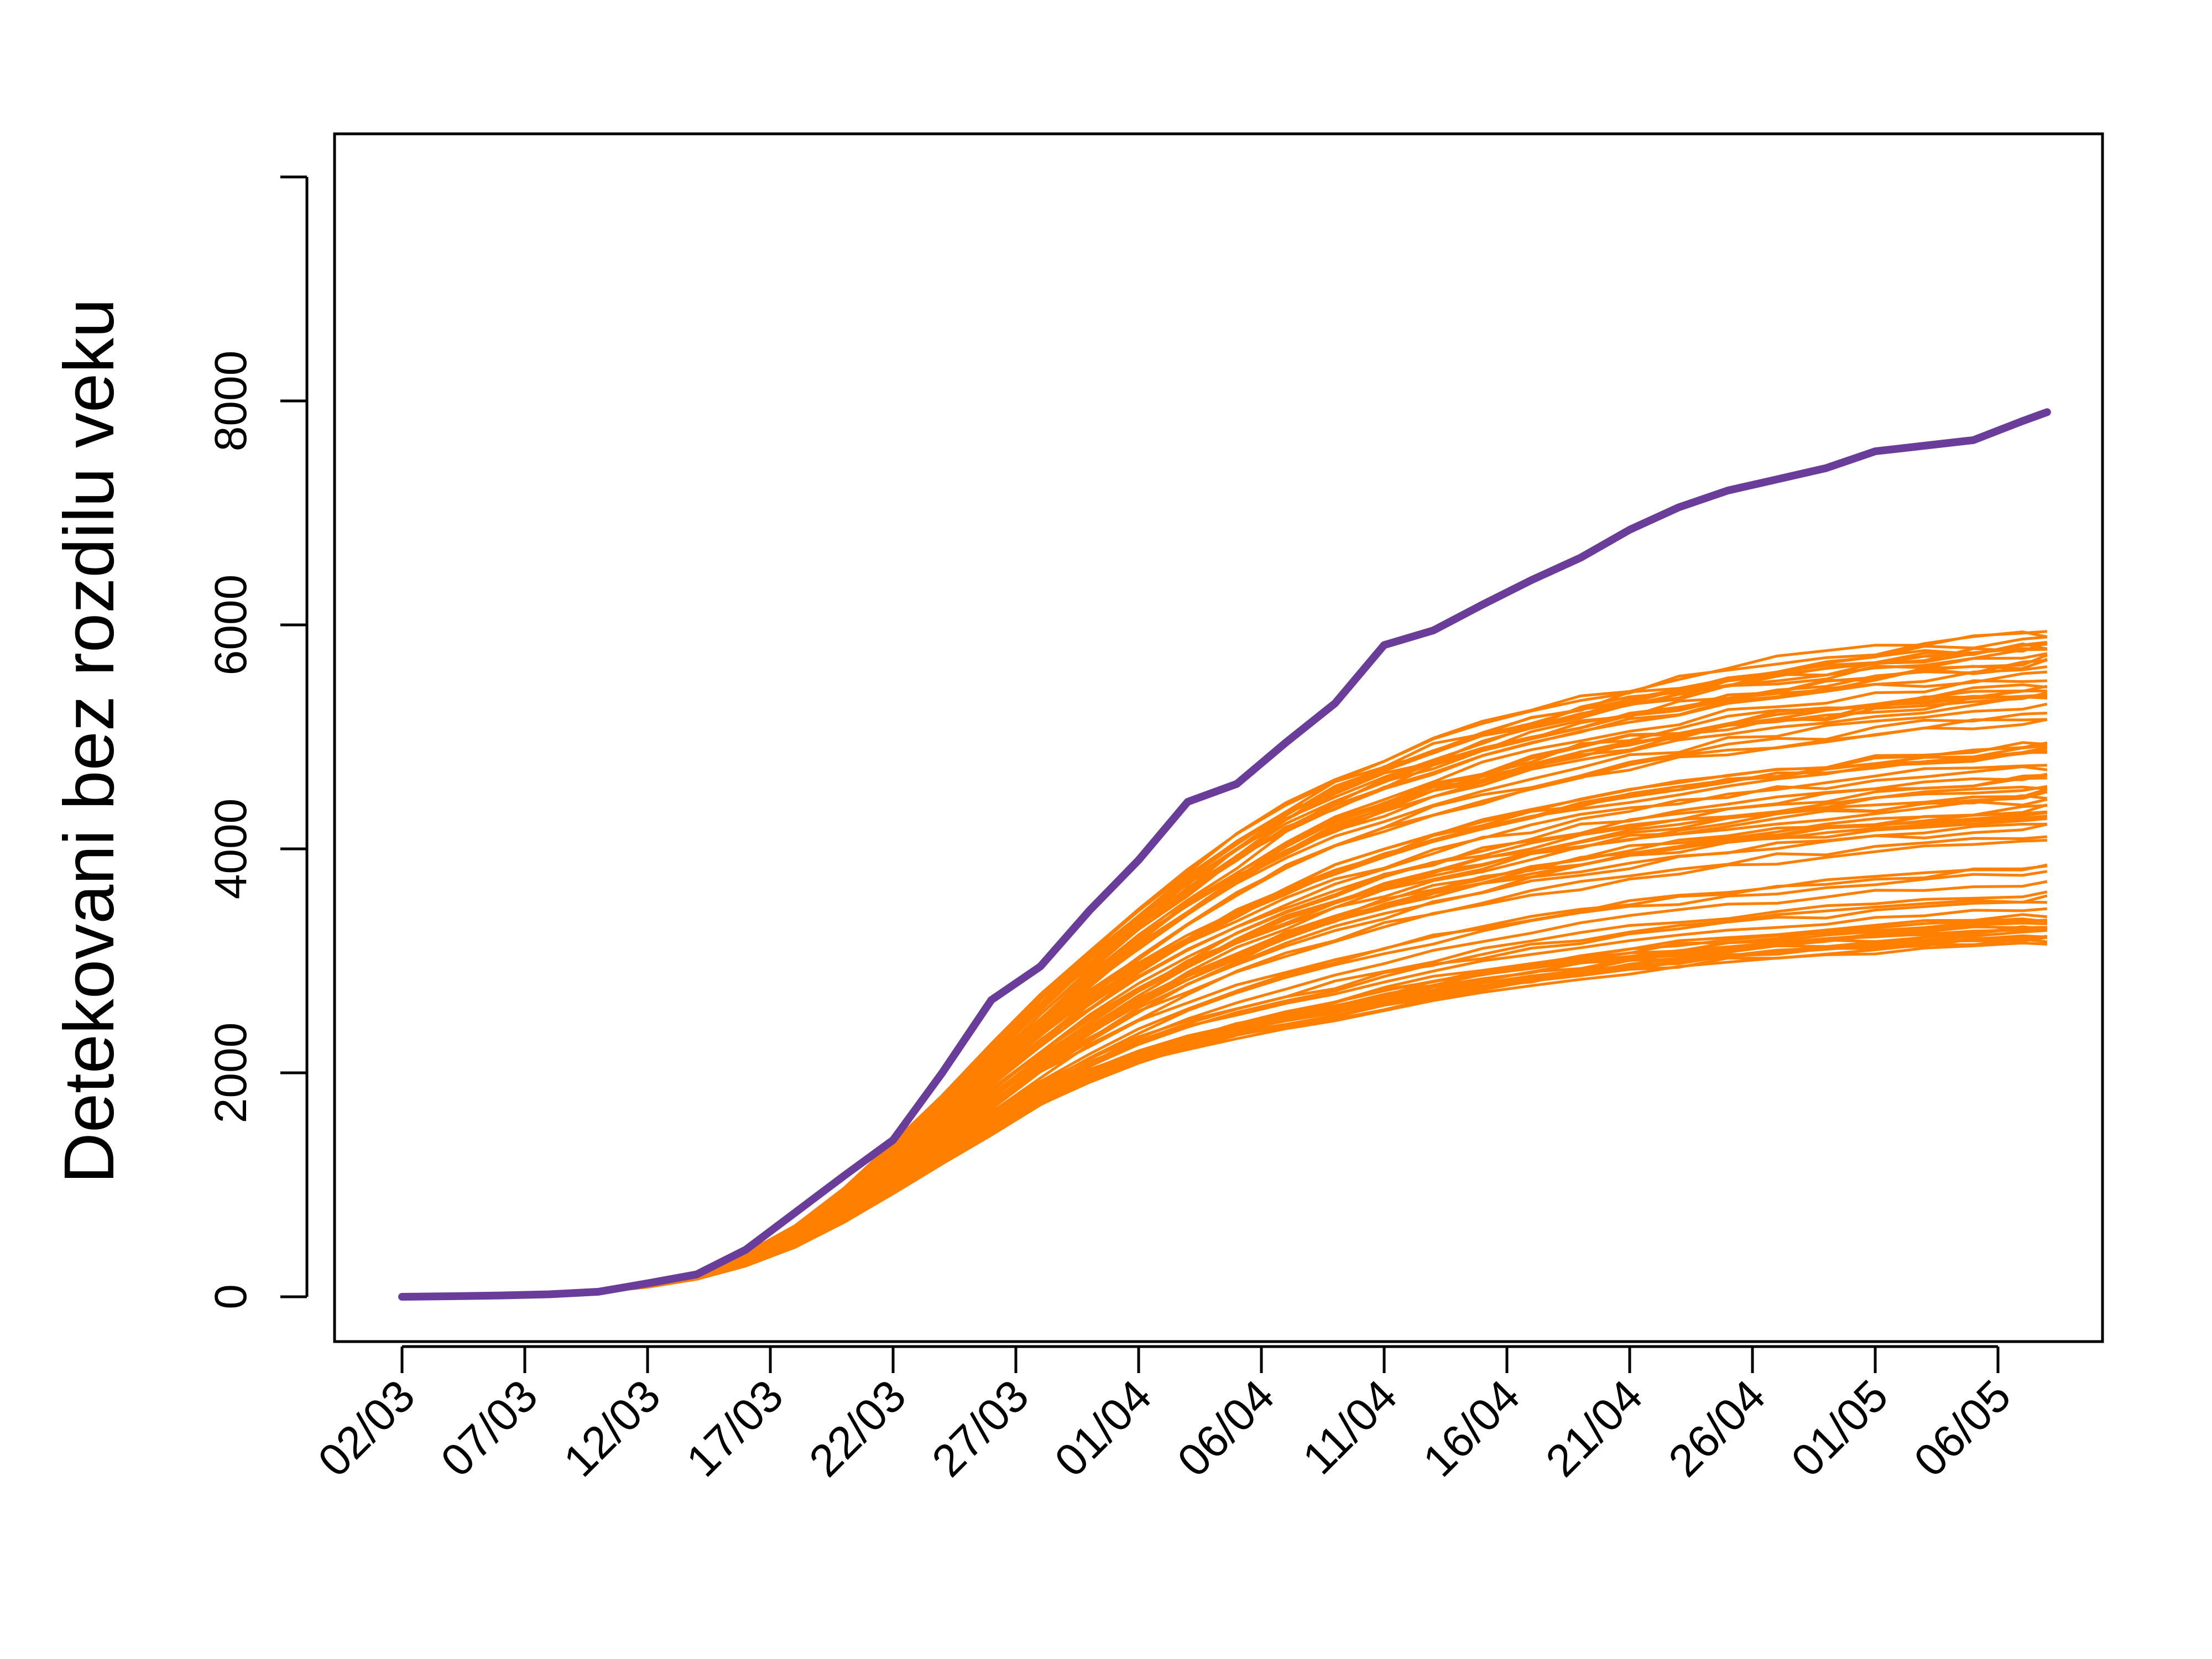  Describe the element at coordinates (231, 401) in the screenshot. I see `y-tick-label: 8000` at that location.